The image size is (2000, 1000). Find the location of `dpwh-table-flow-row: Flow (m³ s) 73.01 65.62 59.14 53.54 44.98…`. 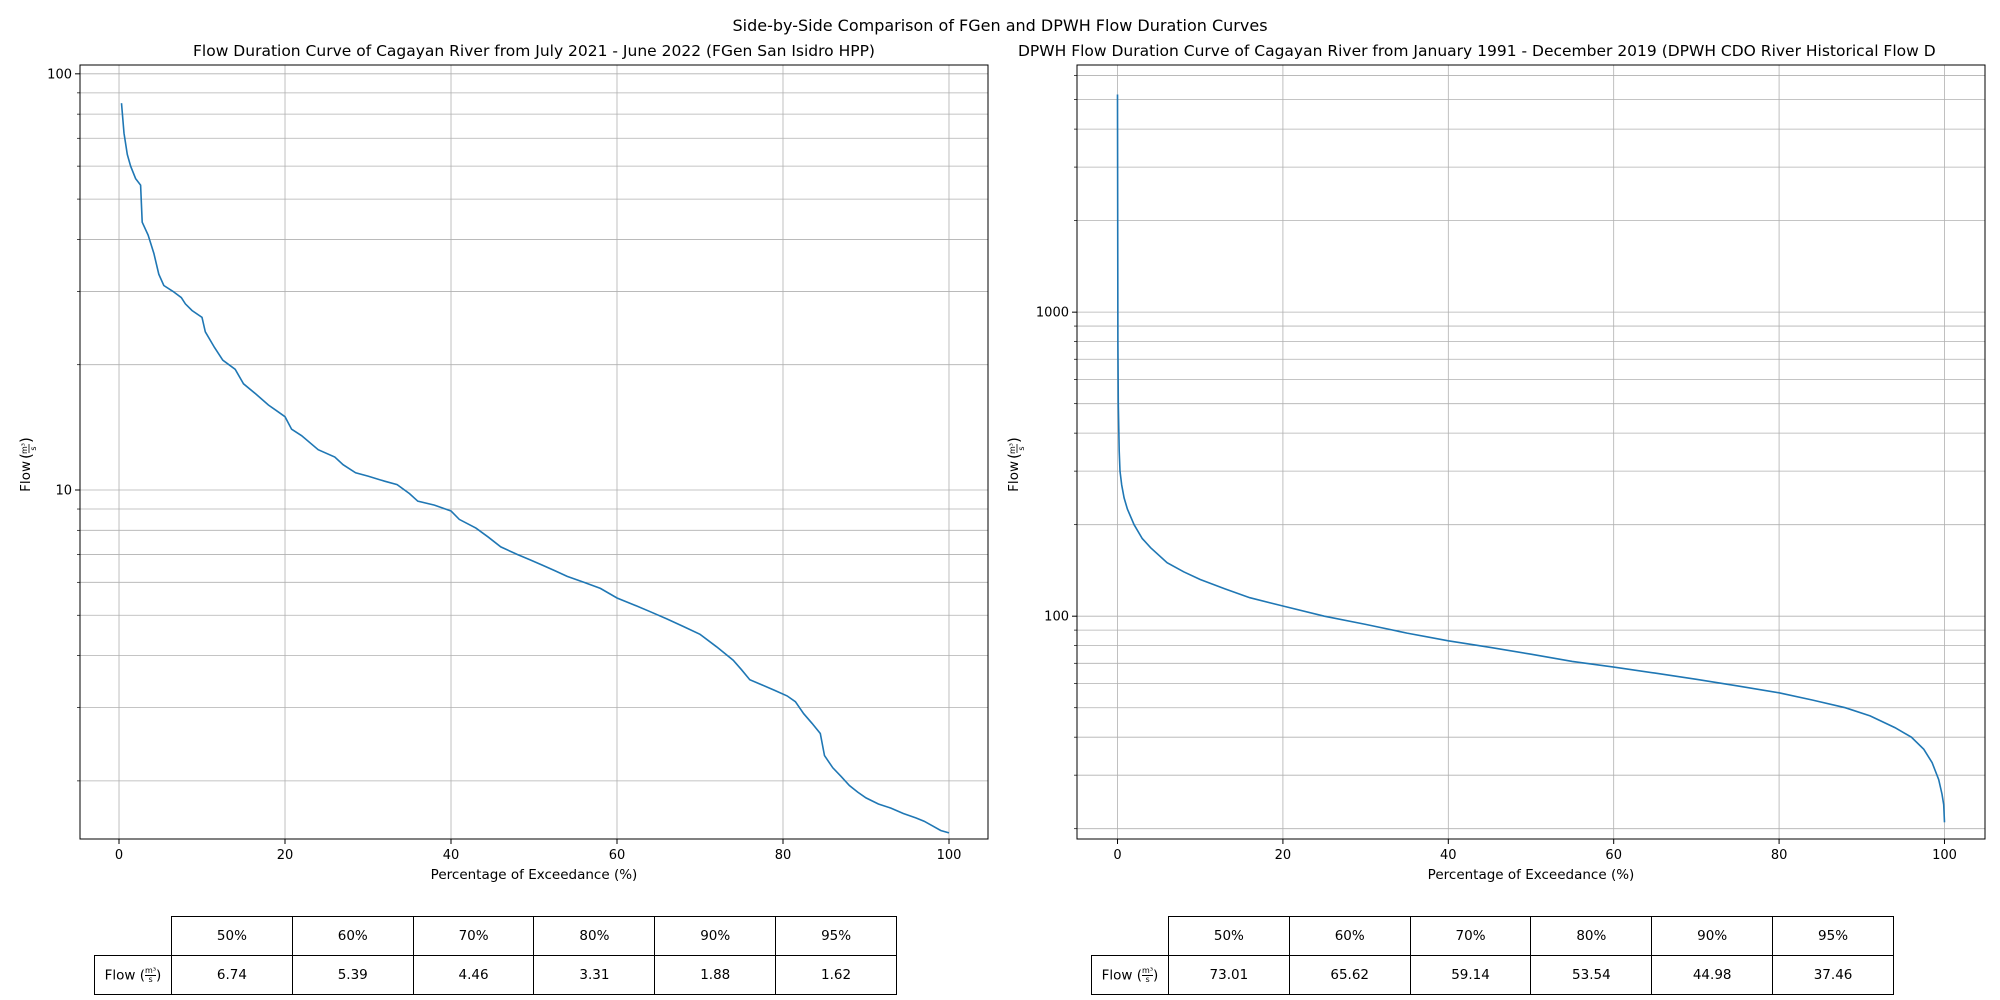

dpwh-table-flow-row: Flow (m³ s) 73.01 65.62 59.14 53.54 44.98… is located at coordinates (1492, 975).